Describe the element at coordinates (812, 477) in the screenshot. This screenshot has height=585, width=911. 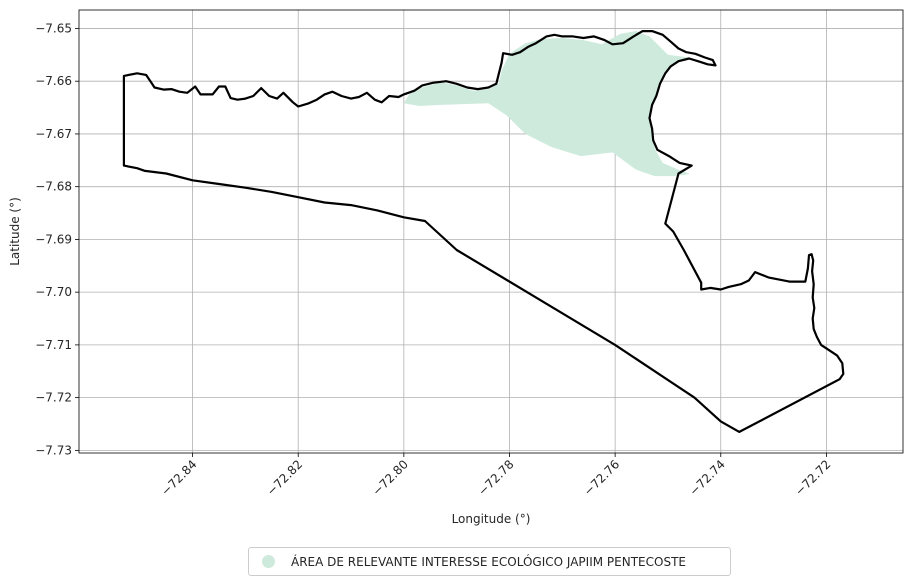
I see `x-tick-label: −72.72` at that location.